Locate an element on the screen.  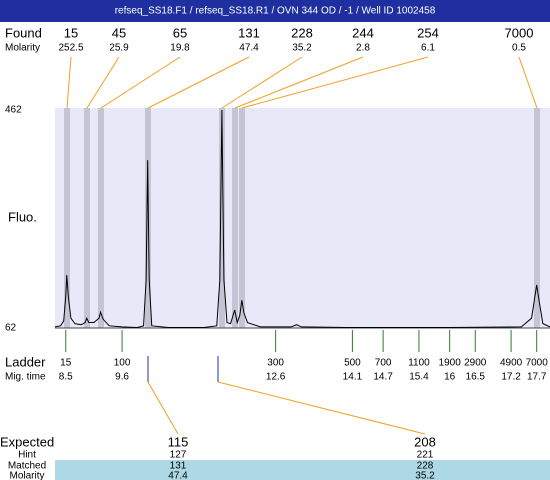
found-size: 254 is located at coordinates (428, 32).